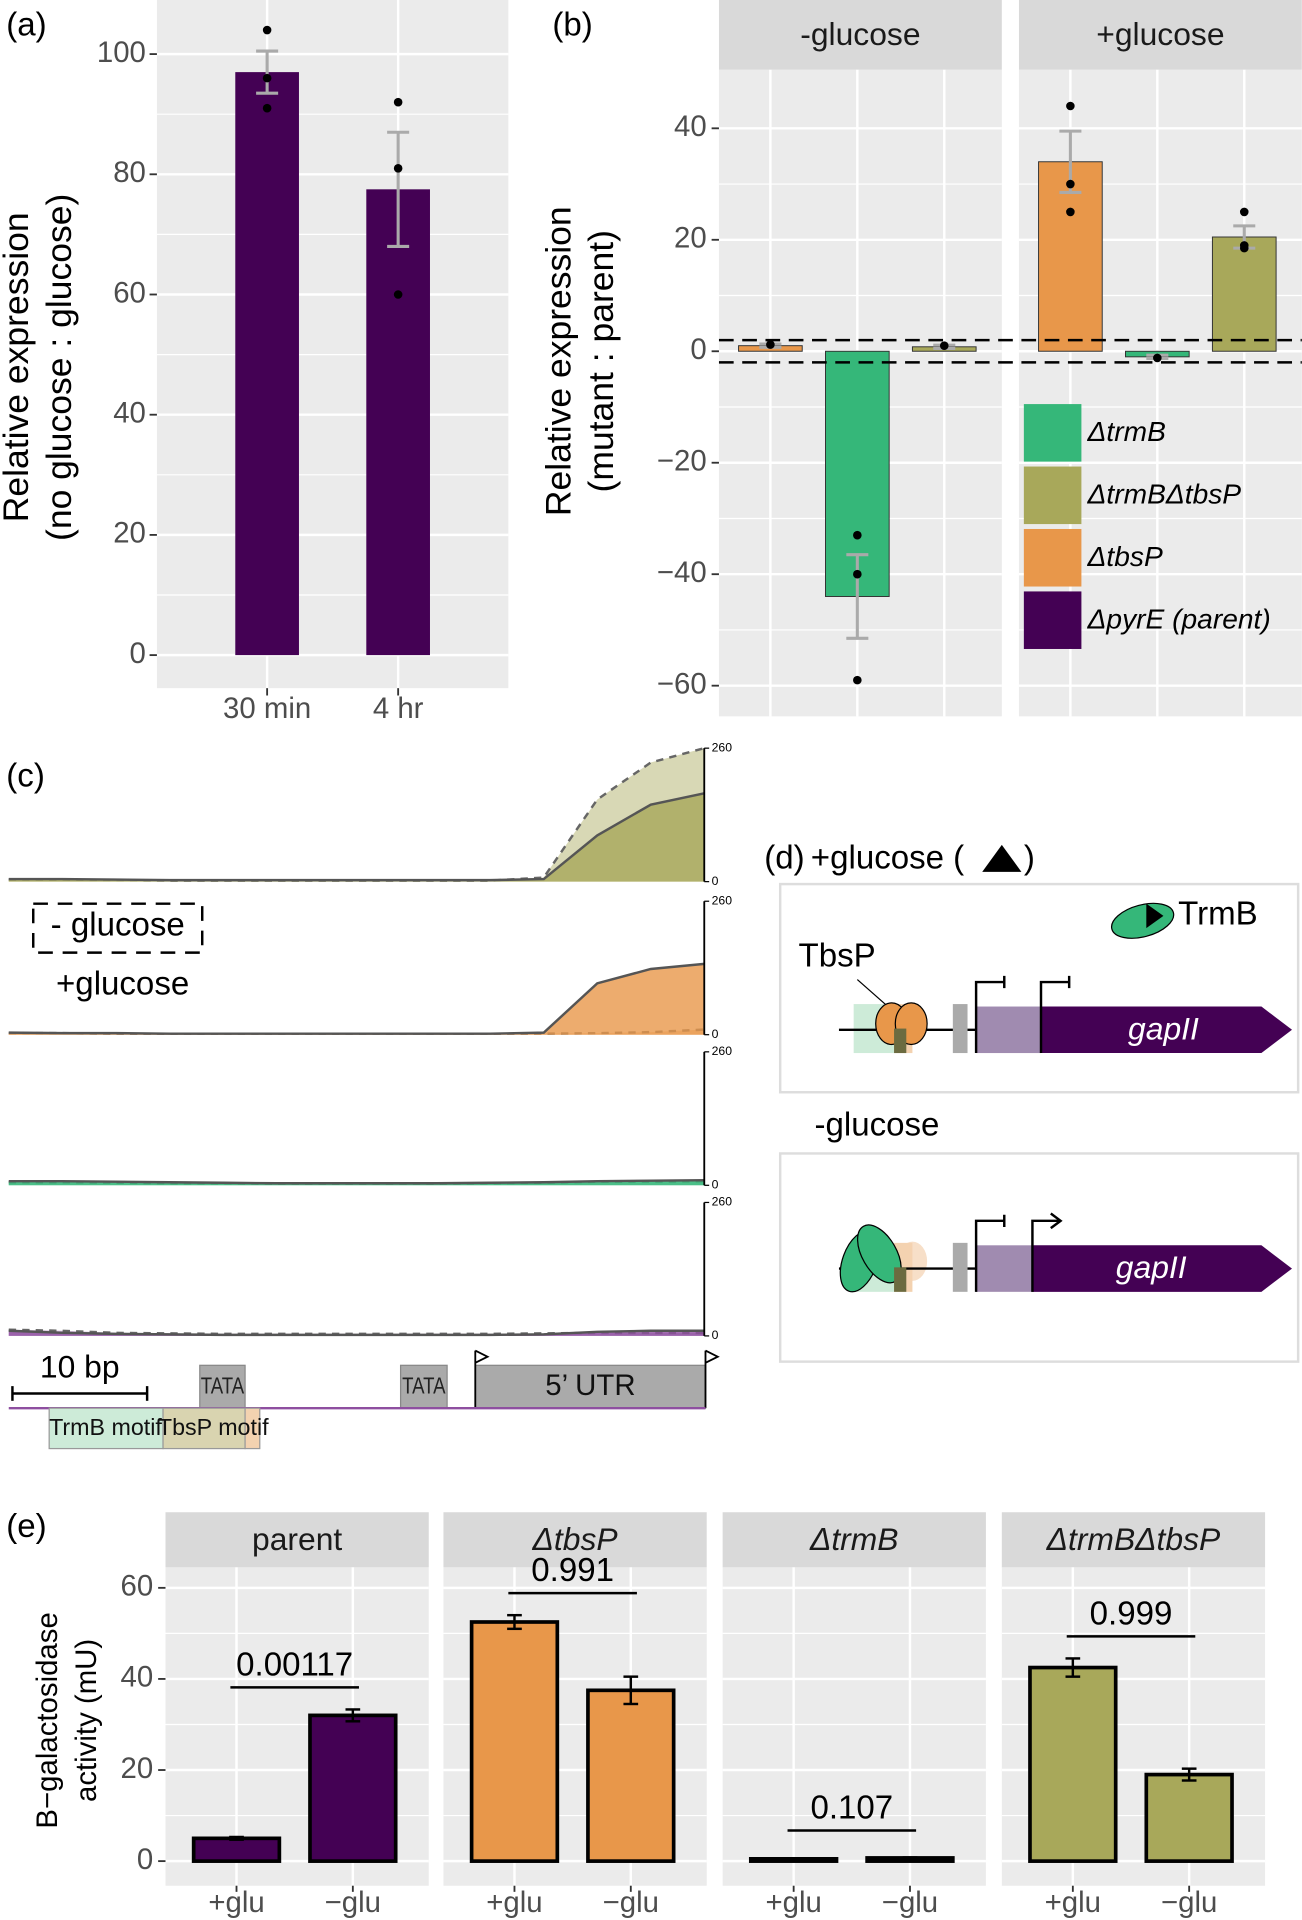  What do you see at coordinates (572, 1570) in the screenshot?
I see `p-value-label: 0.991` at bounding box center [572, 1570].